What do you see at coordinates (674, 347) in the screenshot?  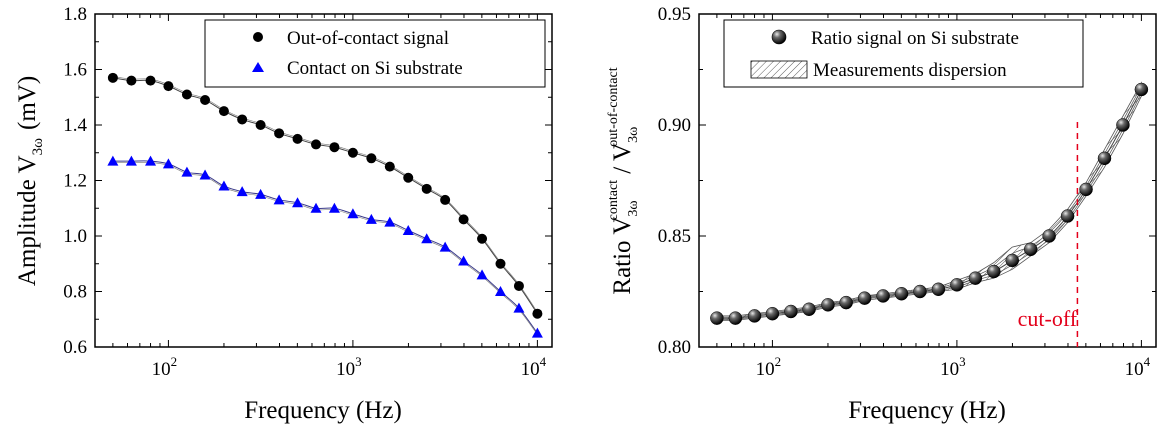 I see `y-tick-label: 0.80` at bounding box center [674, 347].